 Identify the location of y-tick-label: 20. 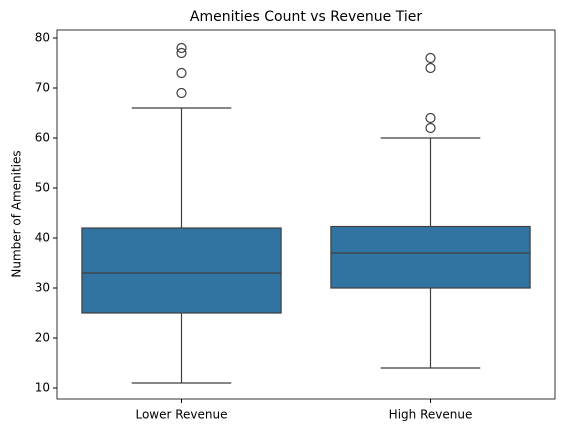
(42, 338).